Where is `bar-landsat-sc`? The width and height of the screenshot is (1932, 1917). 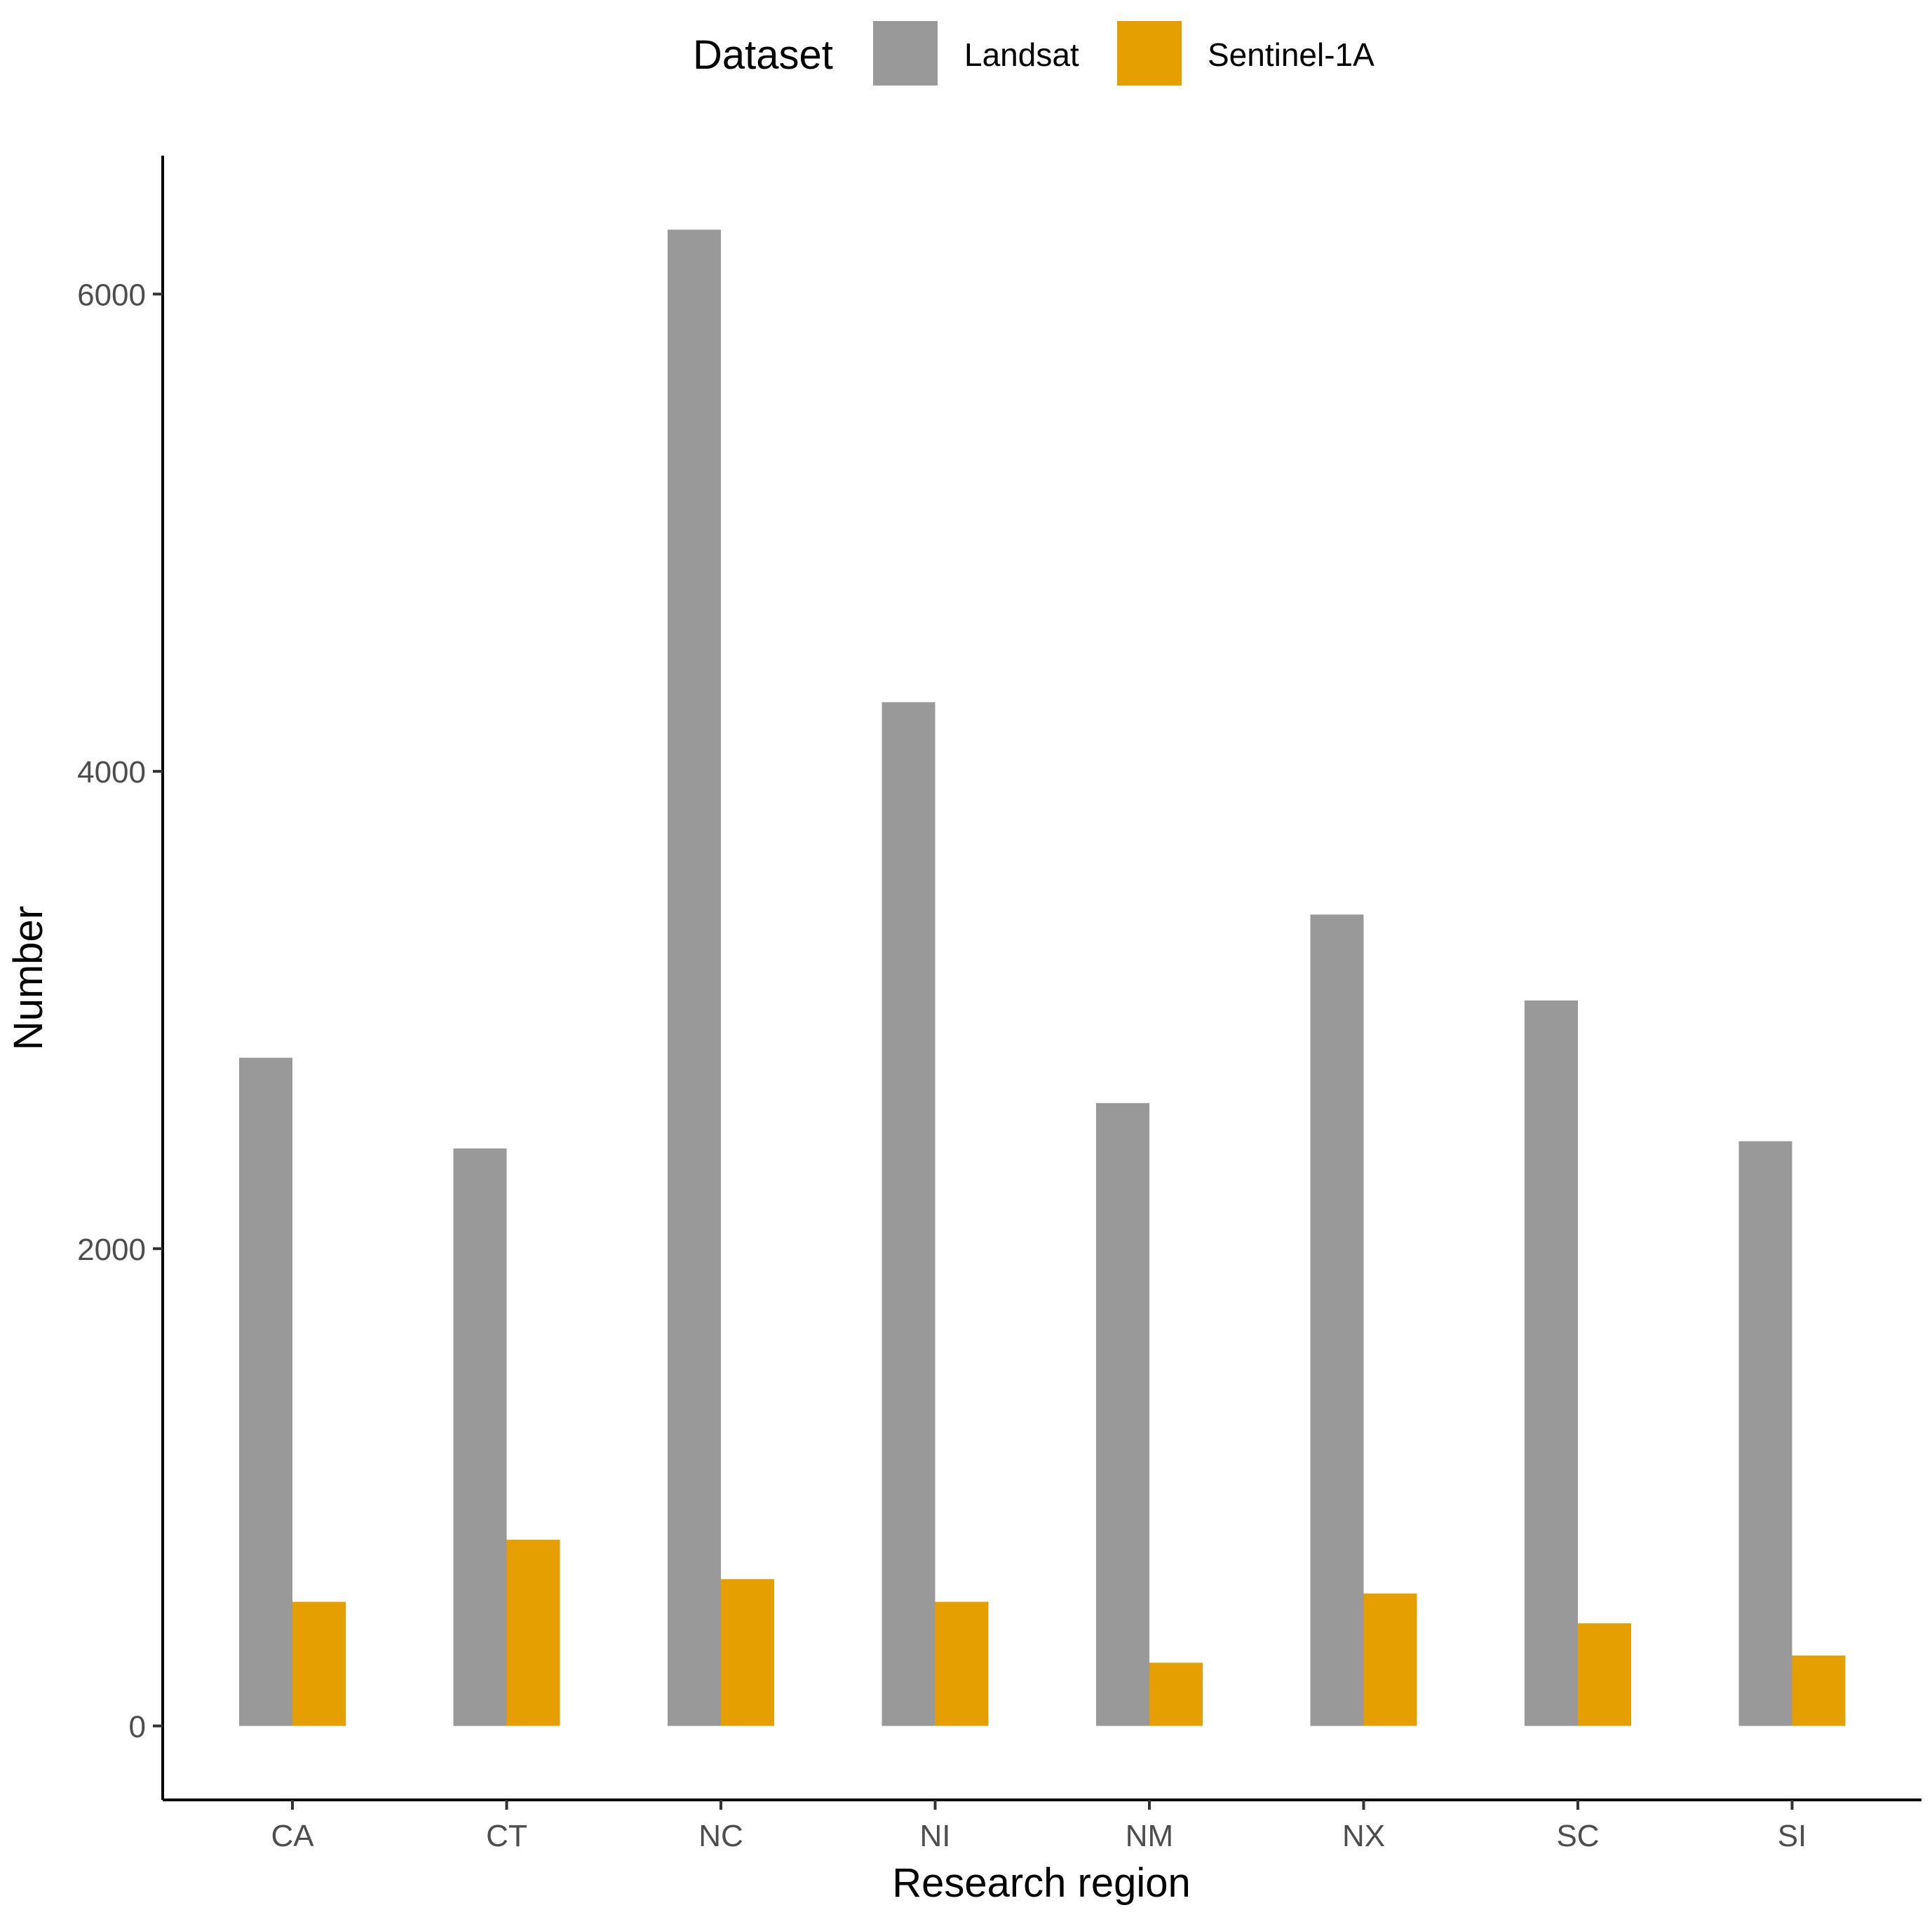
bar-landsat-sc is located at coordinates (1551, 1363).